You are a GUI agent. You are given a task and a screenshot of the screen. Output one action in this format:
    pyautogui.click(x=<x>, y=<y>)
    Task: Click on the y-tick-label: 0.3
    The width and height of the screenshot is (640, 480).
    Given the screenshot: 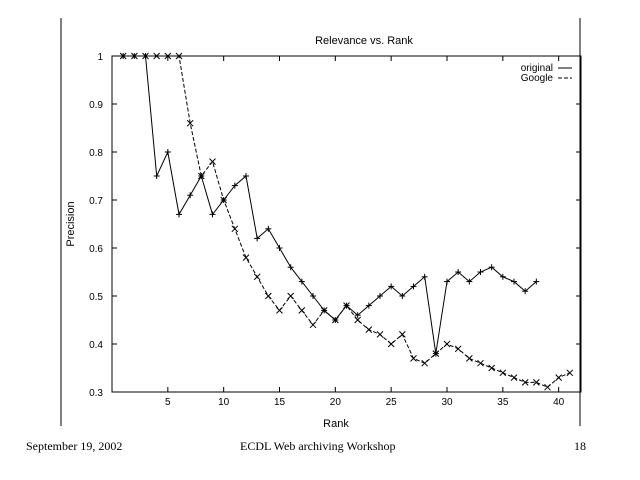 What is the action you would take?
    pyautogui.click(x=96, y=393)
    